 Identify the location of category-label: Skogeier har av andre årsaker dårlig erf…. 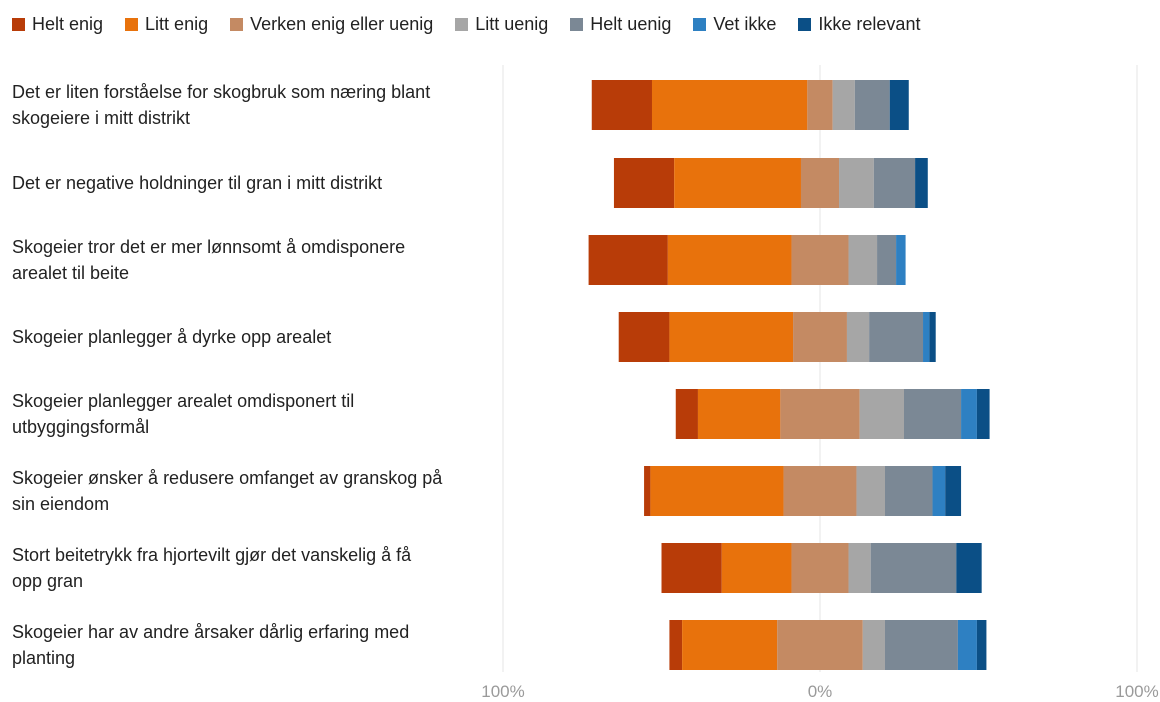
(247, 645).